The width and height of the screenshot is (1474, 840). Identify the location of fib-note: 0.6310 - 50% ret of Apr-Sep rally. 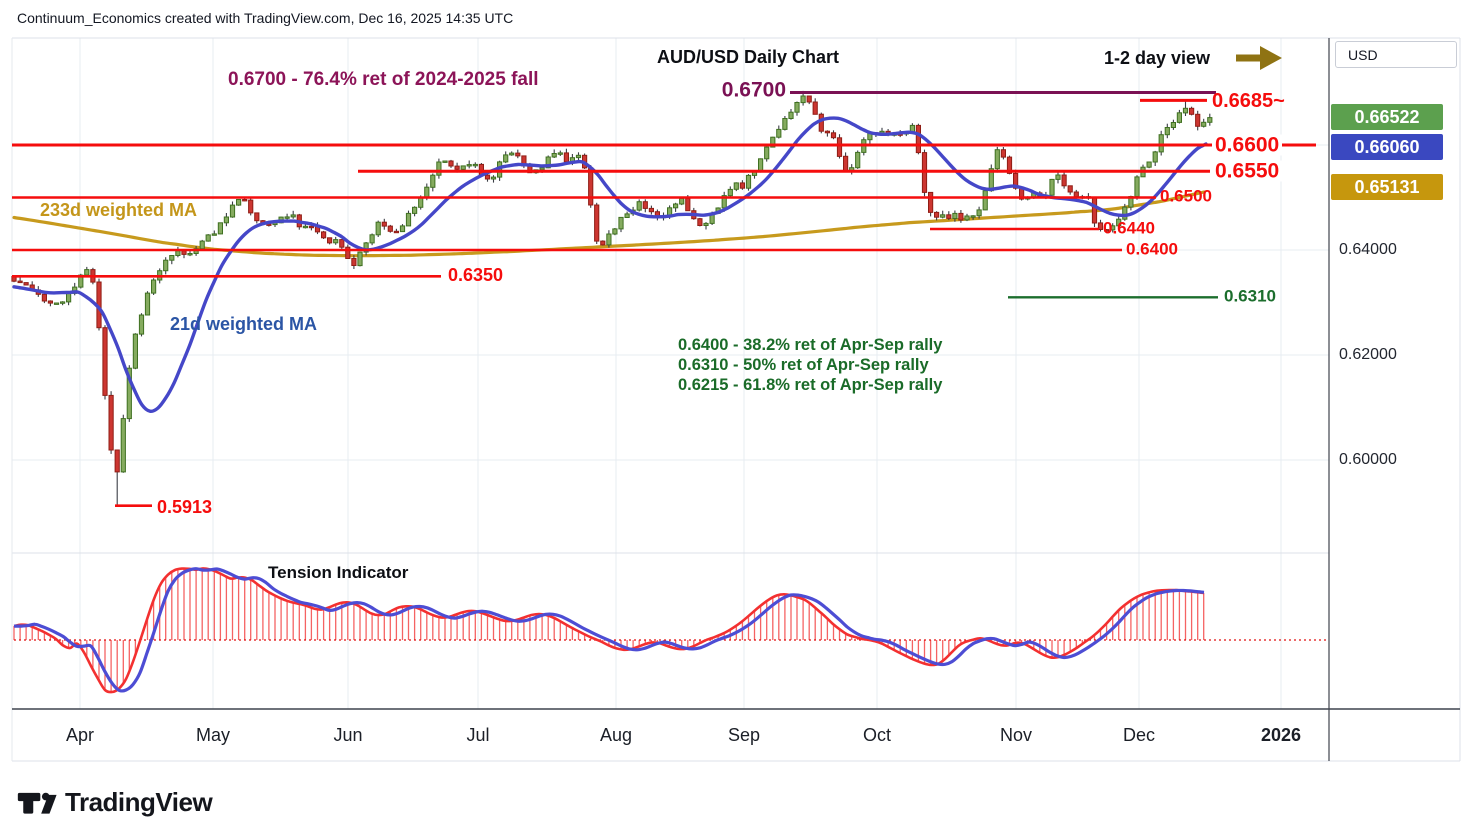
(803, 365).